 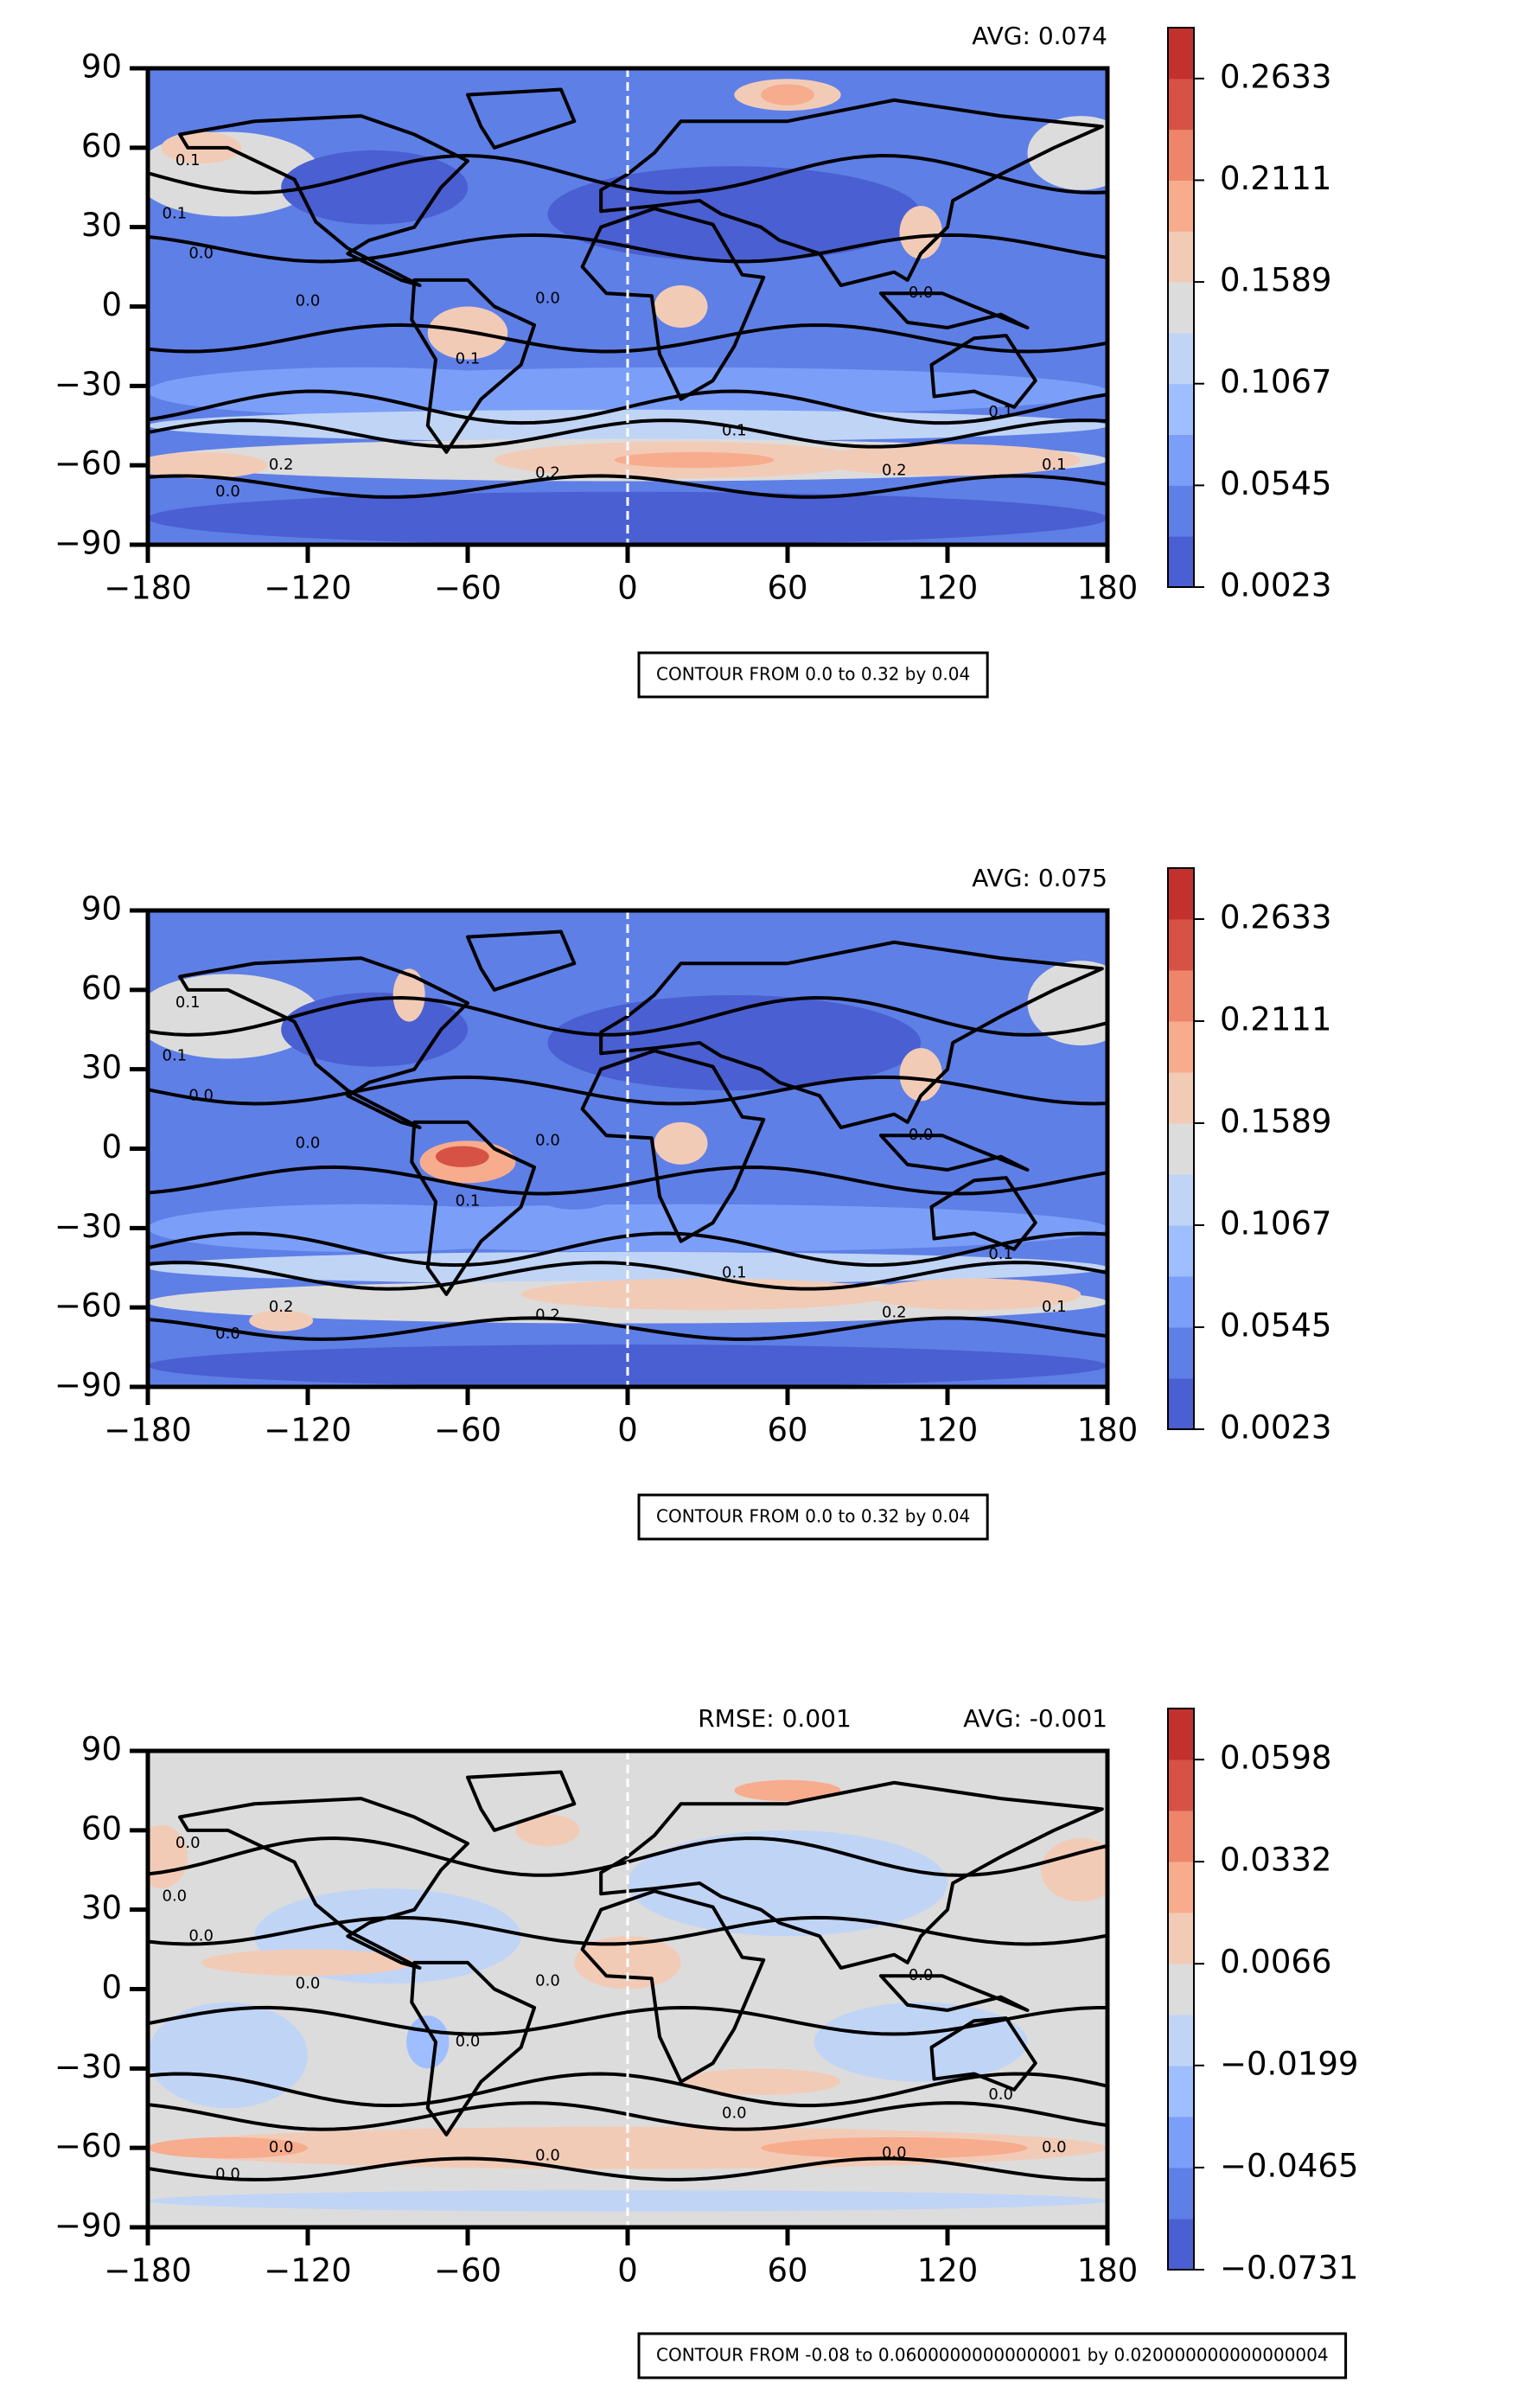 I want to click on colorbar-tick-label: 0.1067, so click(x=1275, y=1223).